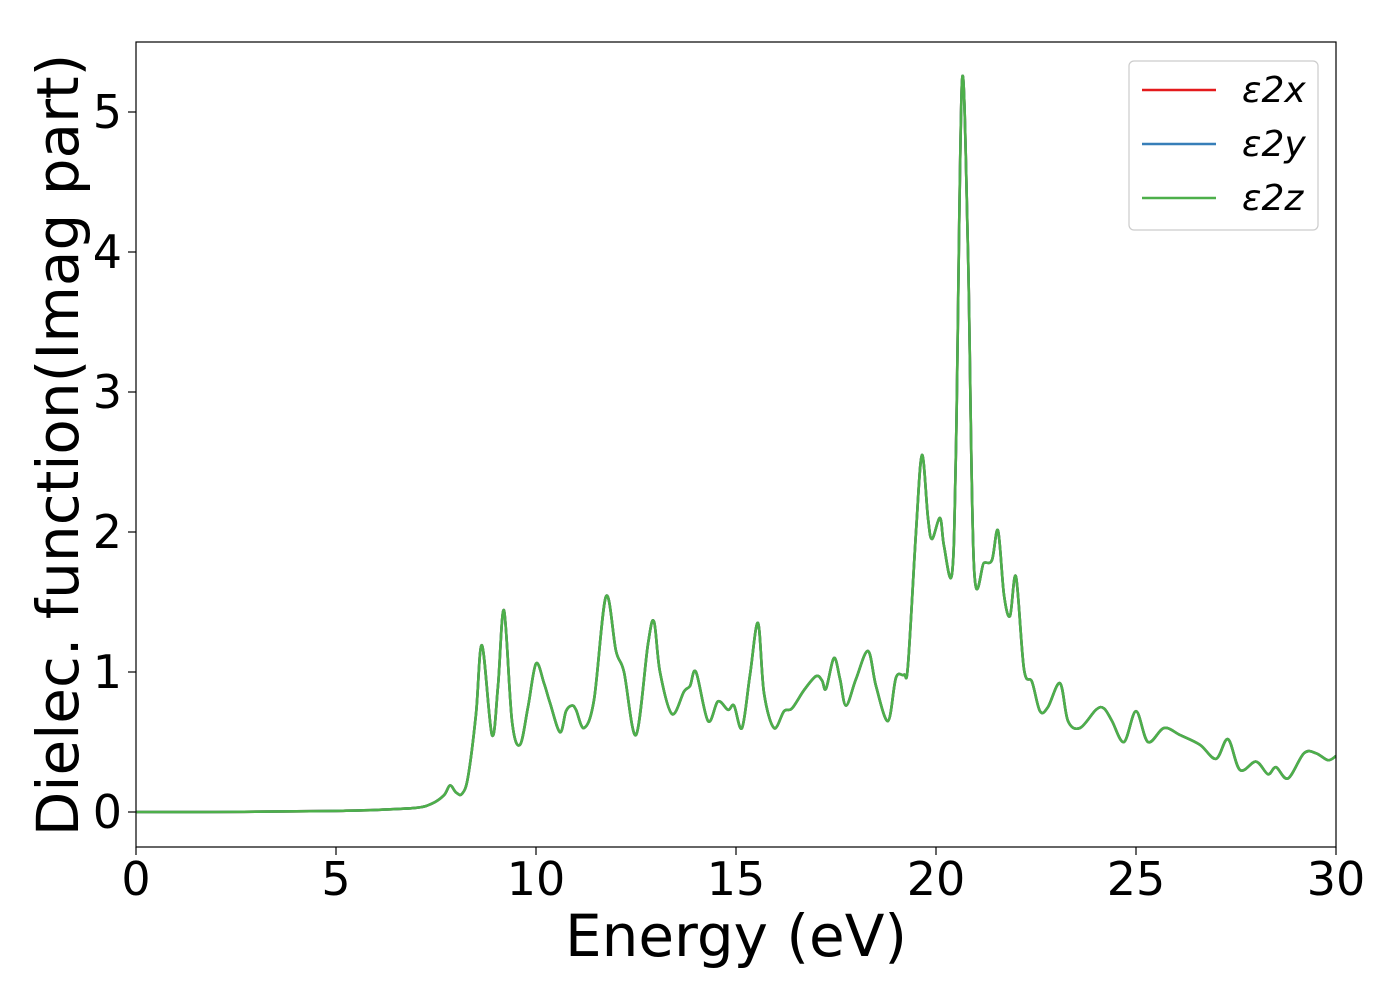 This screenshot has width=1400, height=1000. What do you see at coordinates (1136, 879) in the screenshot?
I see `x-tick-label: 25` at bounding box center [1136, 879].